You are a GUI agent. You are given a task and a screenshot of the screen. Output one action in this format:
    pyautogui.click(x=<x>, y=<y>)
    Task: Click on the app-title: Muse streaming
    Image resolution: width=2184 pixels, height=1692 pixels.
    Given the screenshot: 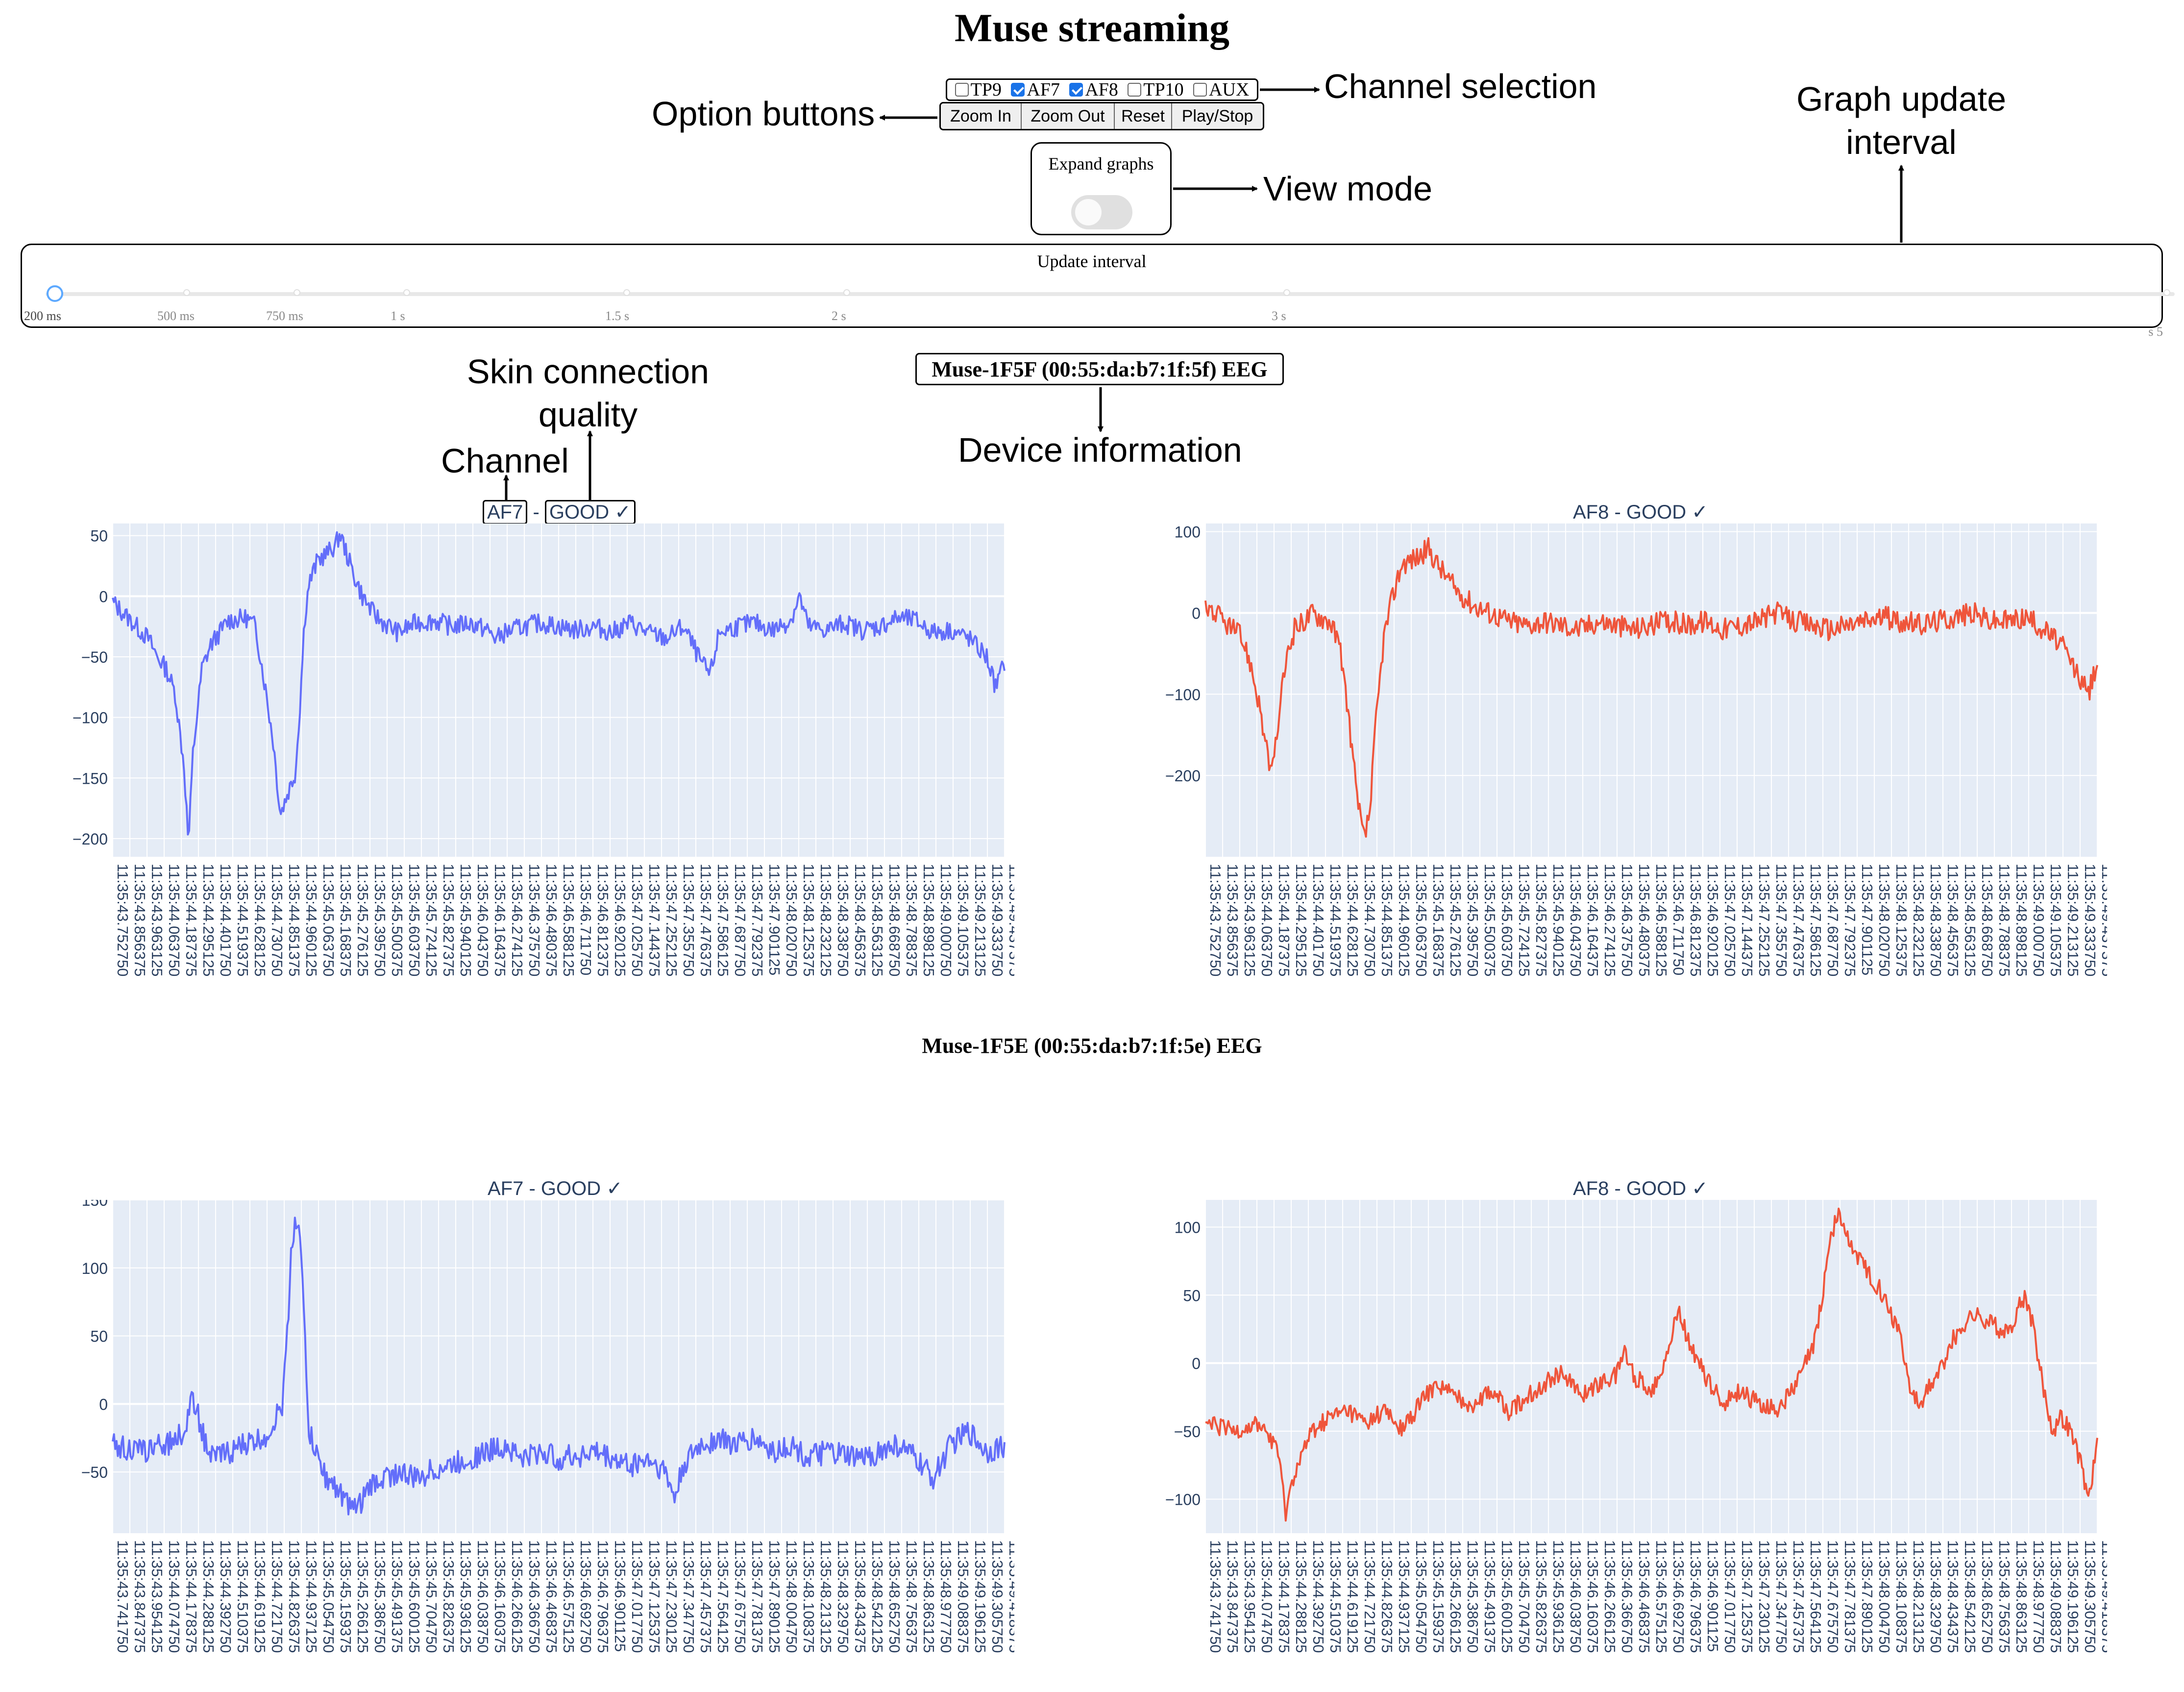 What is the action you would take?
    pyautogui.click(x=1092, y=28)
    